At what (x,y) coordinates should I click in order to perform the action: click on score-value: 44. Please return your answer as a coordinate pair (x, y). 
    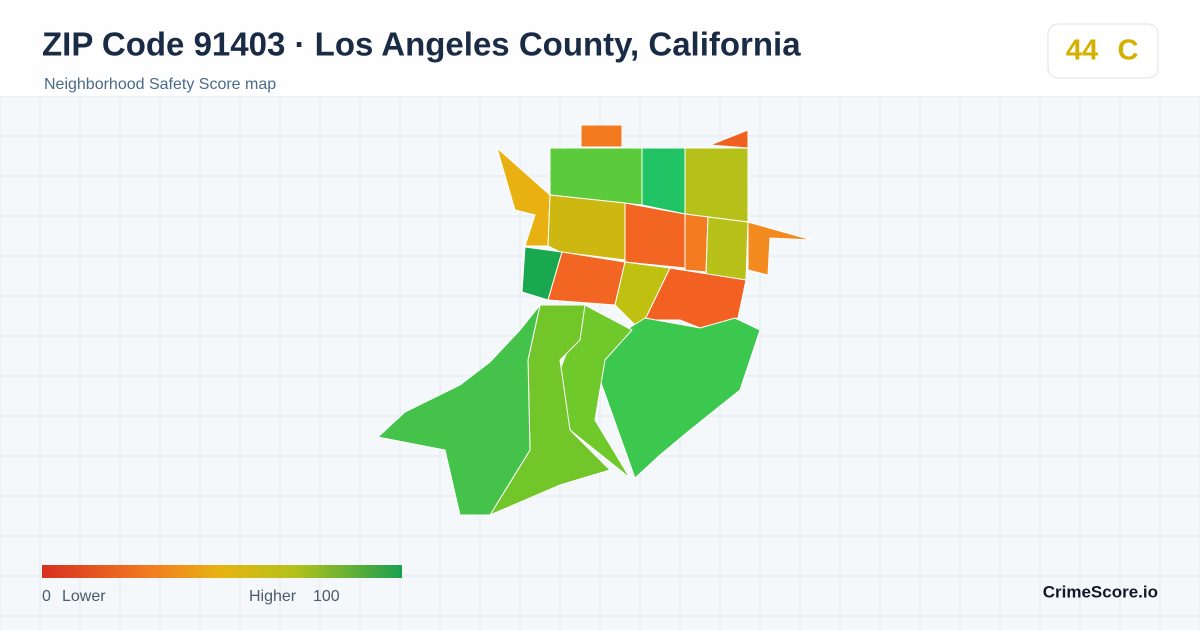
    Looking at the image, I should click on (1082, 51).